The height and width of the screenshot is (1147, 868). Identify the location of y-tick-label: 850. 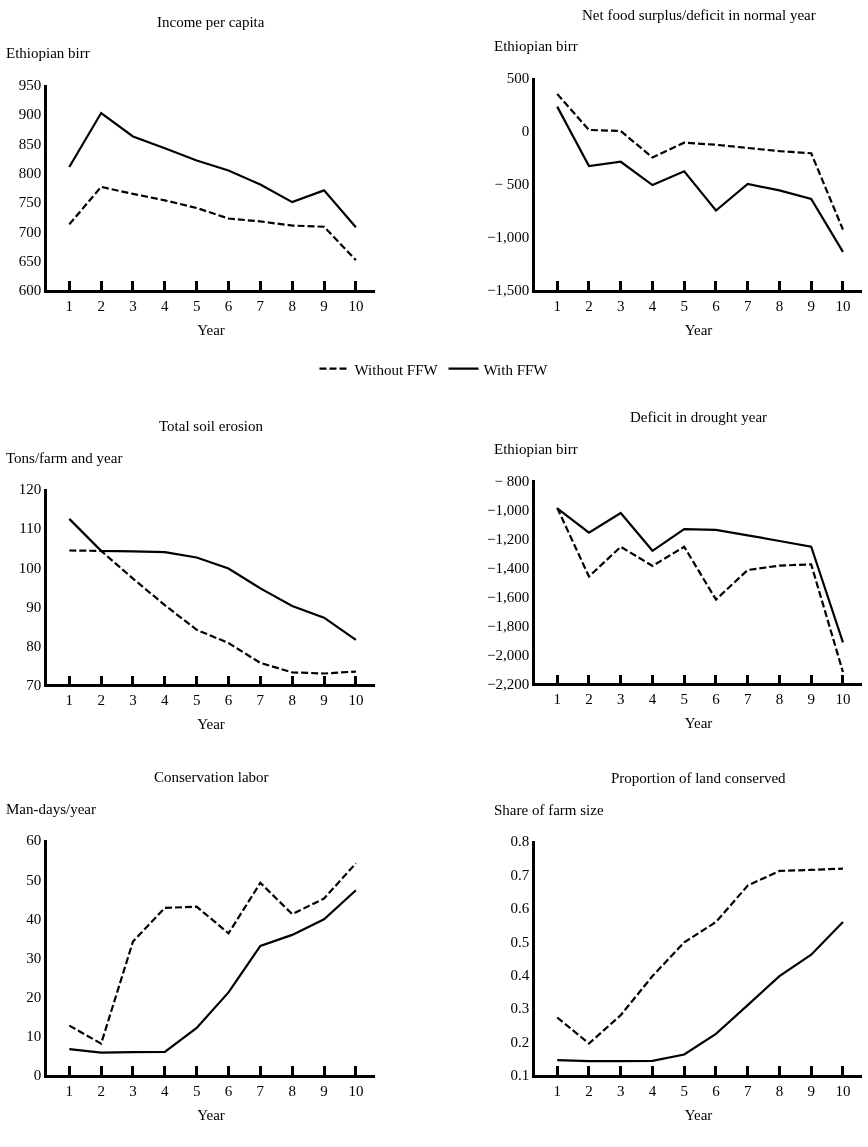
(30, 143).